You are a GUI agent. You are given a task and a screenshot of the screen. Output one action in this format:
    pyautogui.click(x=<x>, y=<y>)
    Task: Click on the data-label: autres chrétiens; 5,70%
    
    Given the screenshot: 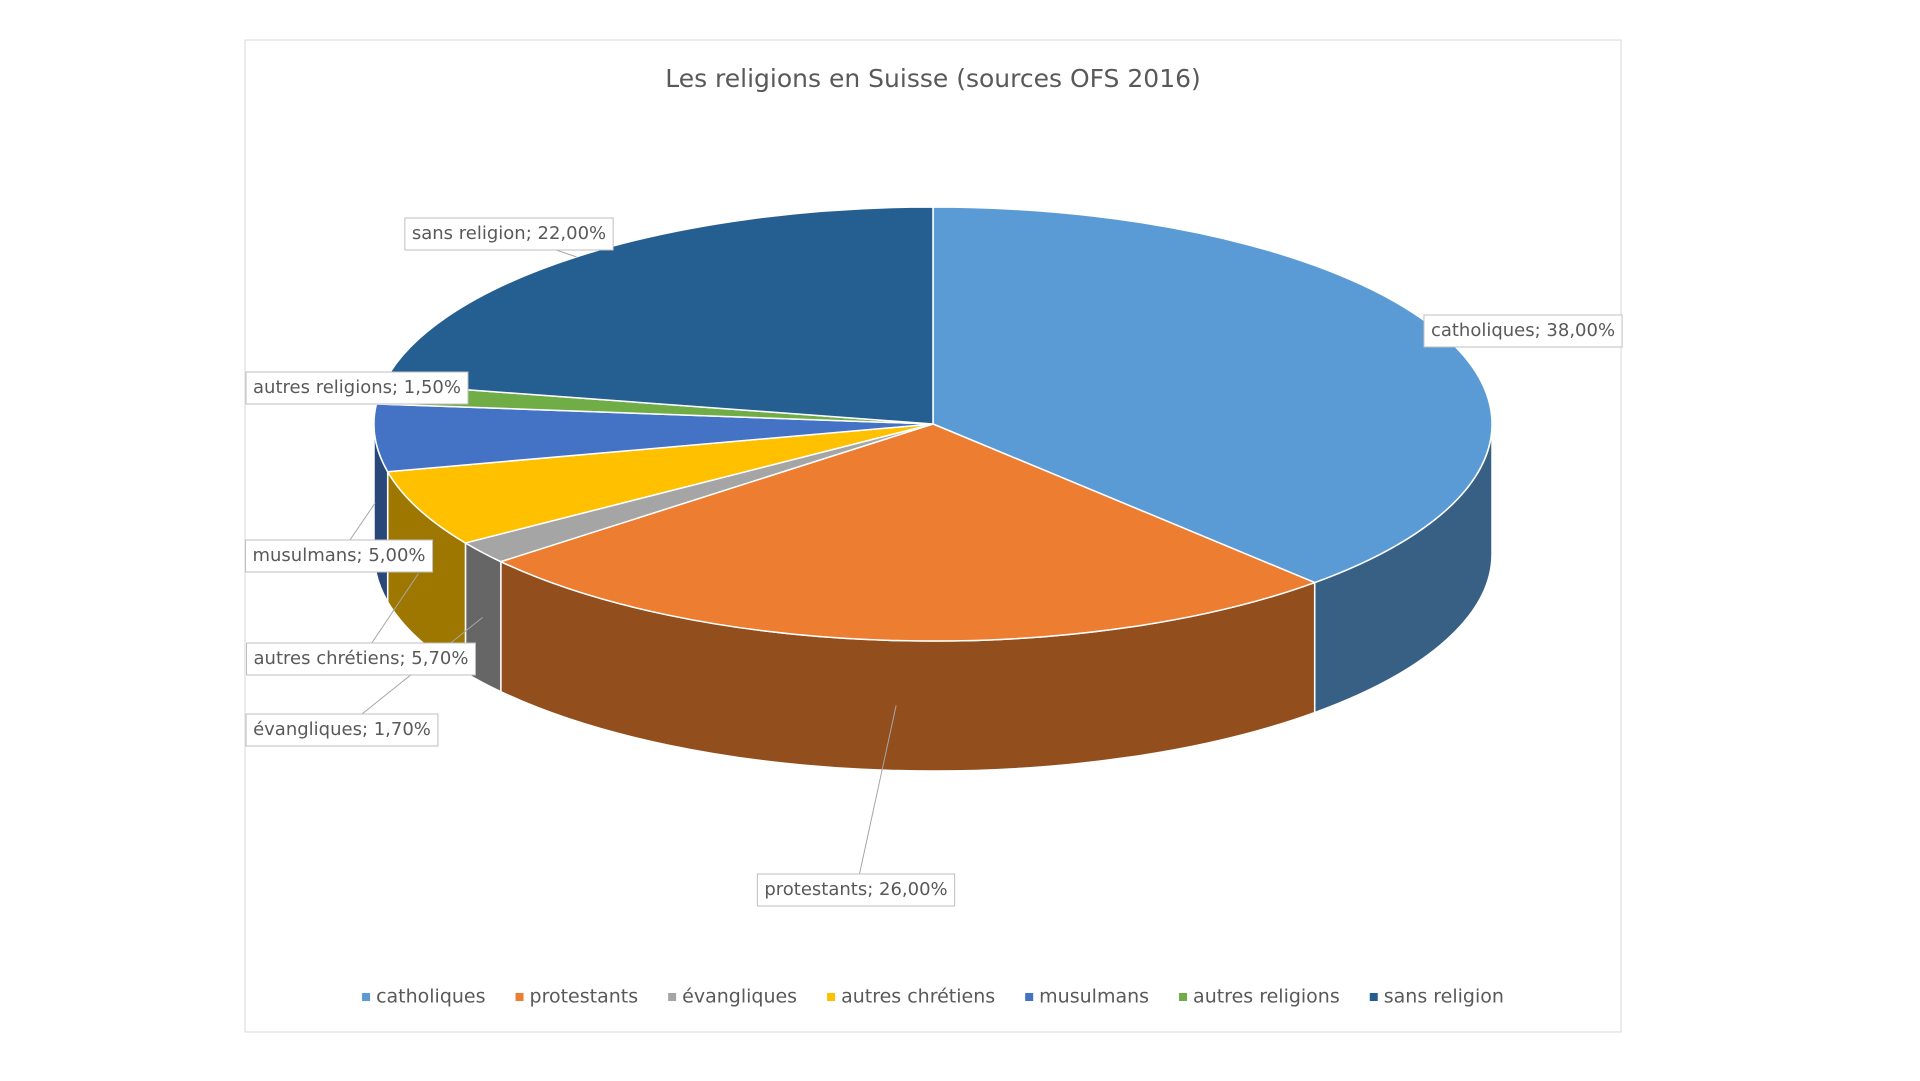 What is the action you would take?
    pyautogui.click(x=361, y=658)
    